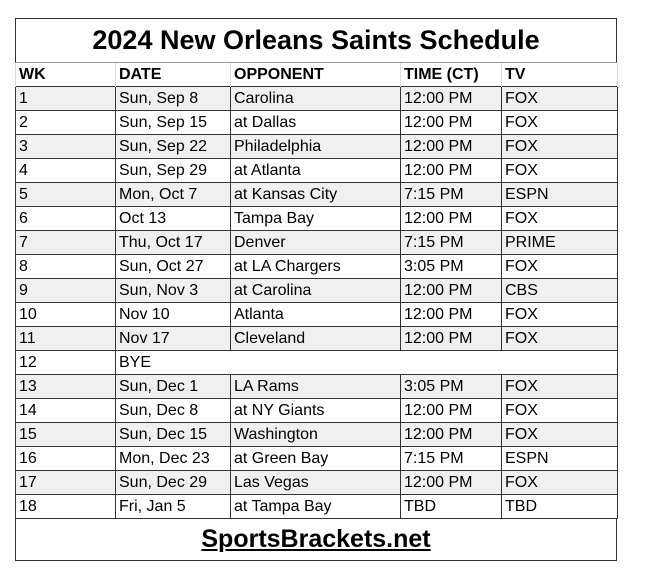 This screenshot has width=646, height=581. I want to click on cell-tv: CBS, so click(559, 290).